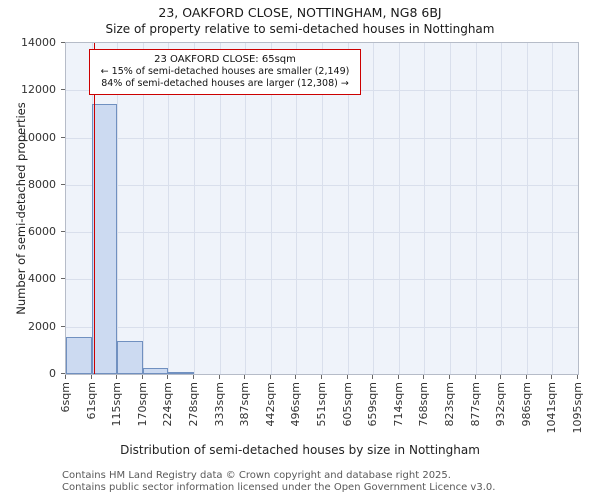  I want to click on y-tick-label: 8000, so click(42, 184).